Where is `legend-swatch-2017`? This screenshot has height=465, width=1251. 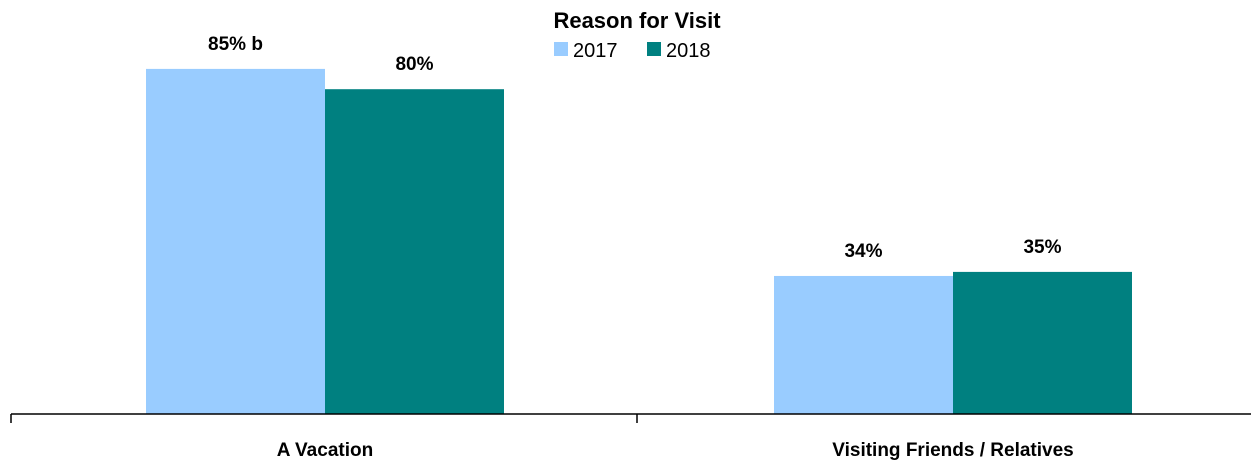
legend-swatch-2017 is located at coordinates (561, 49).